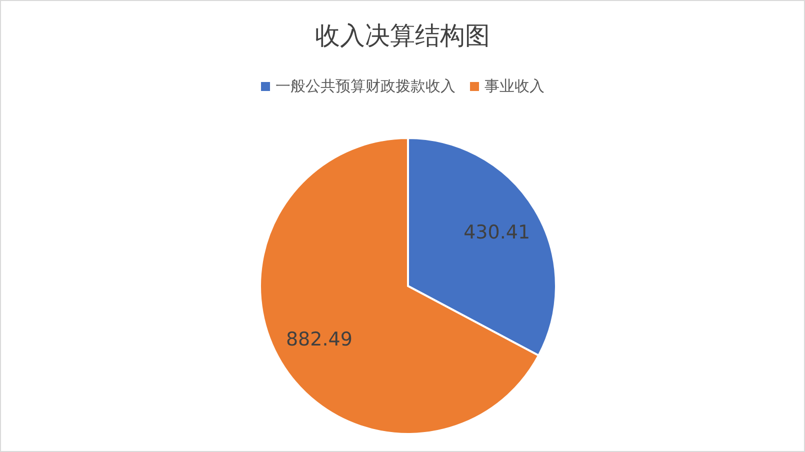 The image size is (805, 452). Describe the element at coordinates (366, 86) in the screenshot. I see `legend-label: 一般公共预算财政拨款收入` at that location.